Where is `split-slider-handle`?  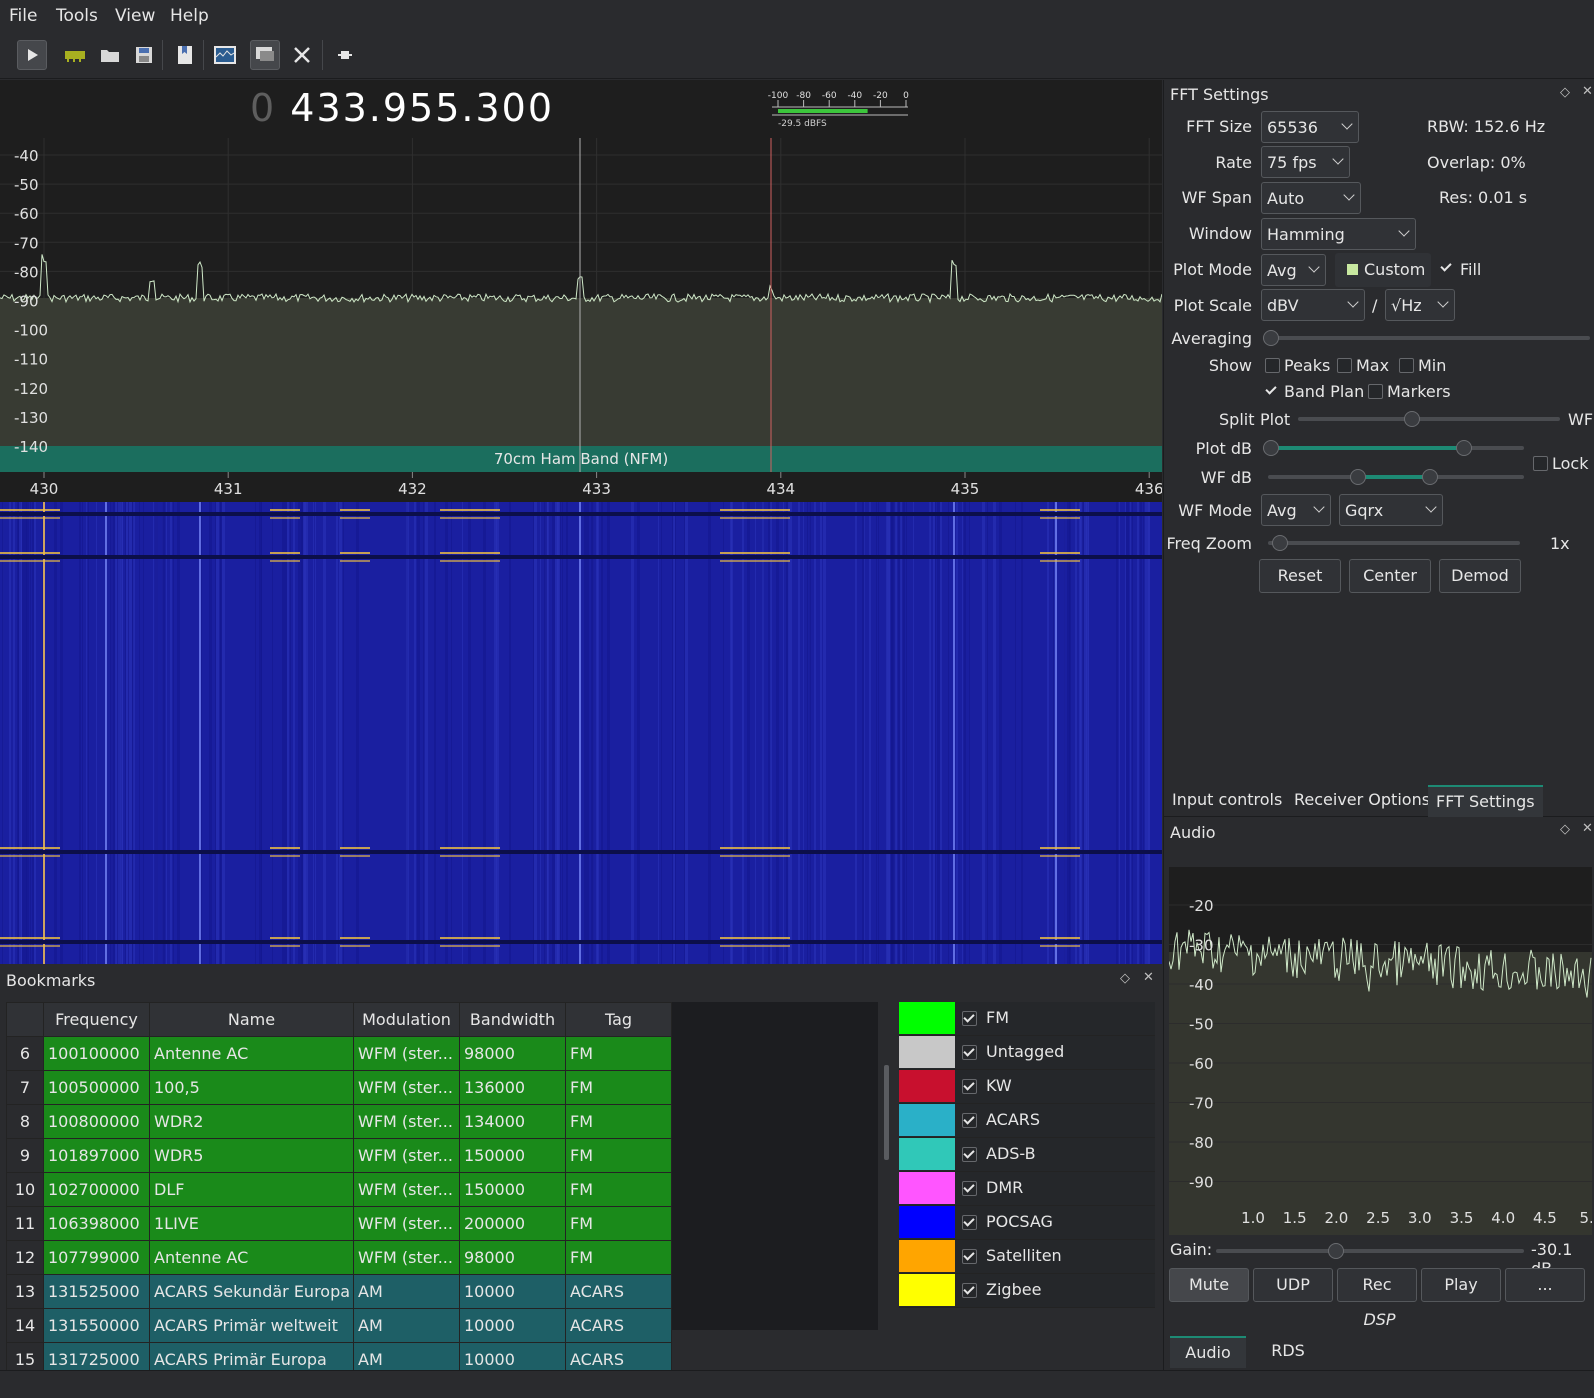
split-slider-handle is located at coordinates (1412, 419).